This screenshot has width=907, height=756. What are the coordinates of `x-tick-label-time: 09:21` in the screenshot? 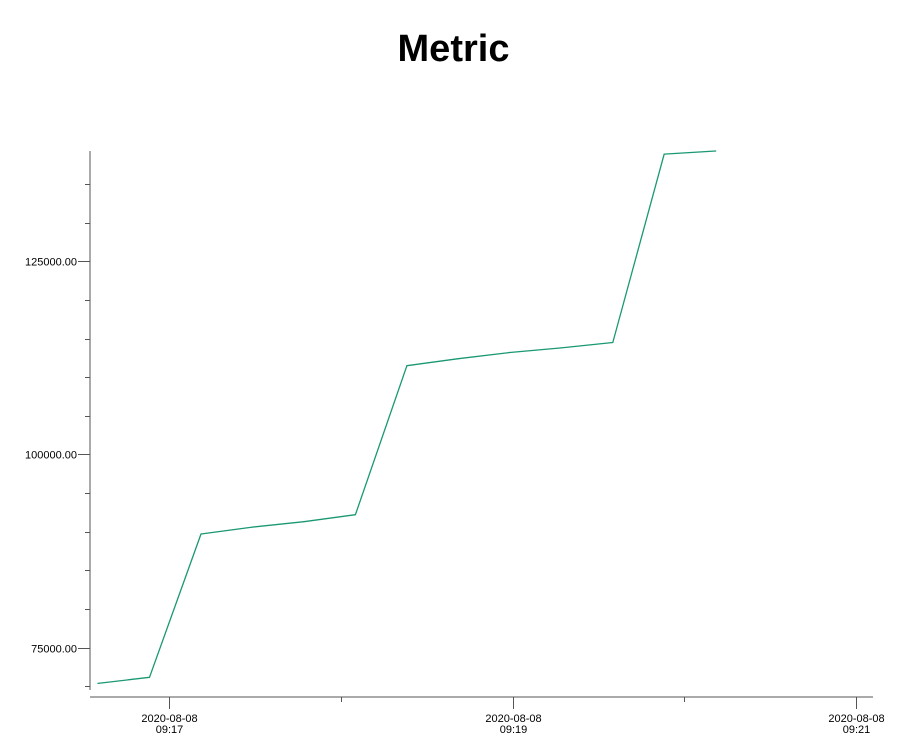 It's located at (857, 730).